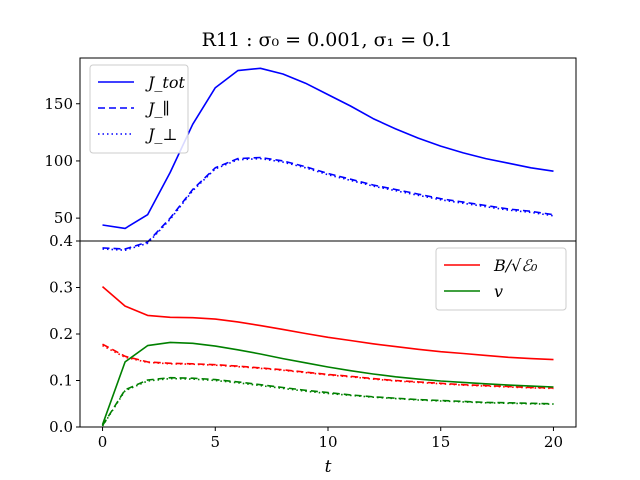  What do you see at coordinates (61, 427) in the screenshot?
I see `bottom-ytick-label: 0.0` at bounding box center [61, 427].